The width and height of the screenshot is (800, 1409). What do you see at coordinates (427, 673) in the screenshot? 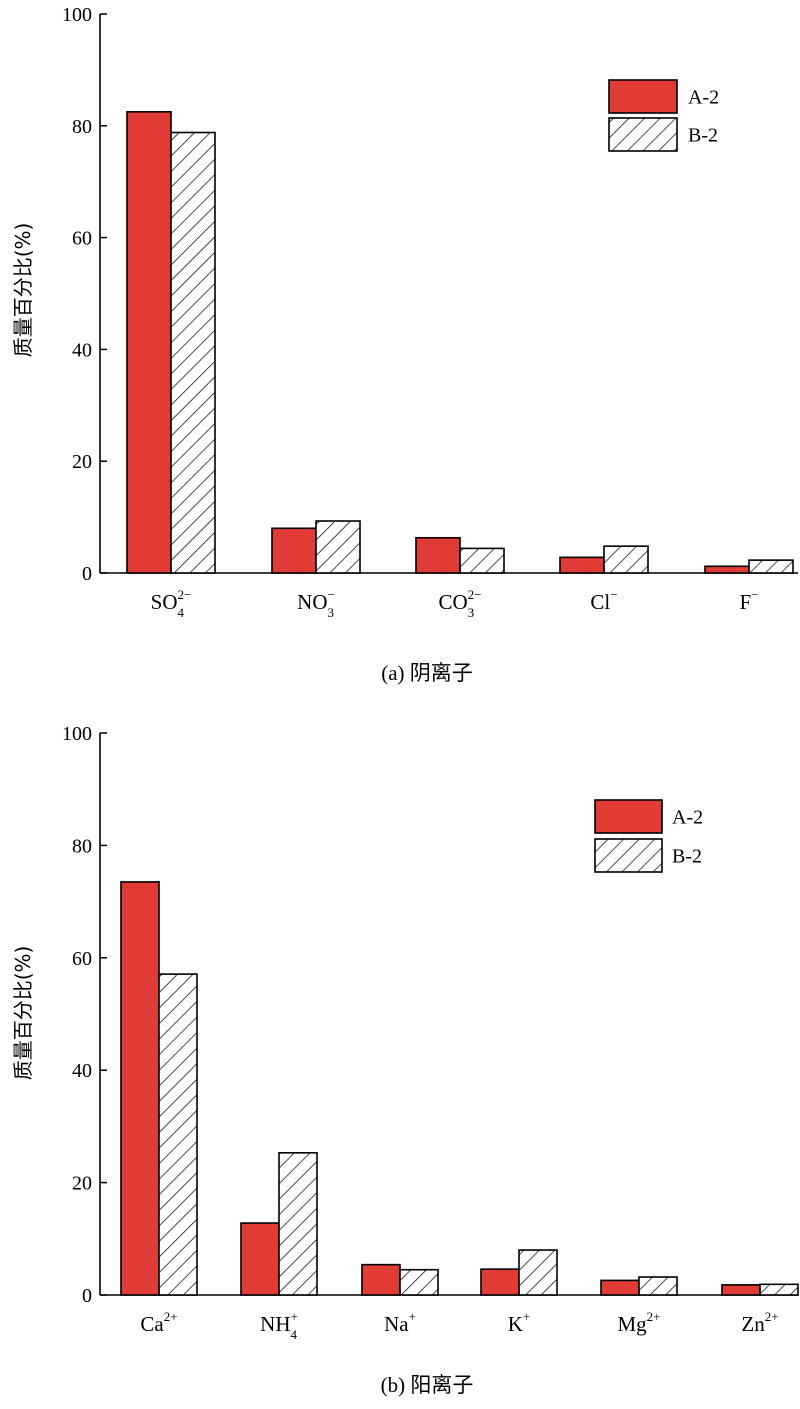
I see `chart-caption: (a) 阴离子` at bounding box center [427, 673].